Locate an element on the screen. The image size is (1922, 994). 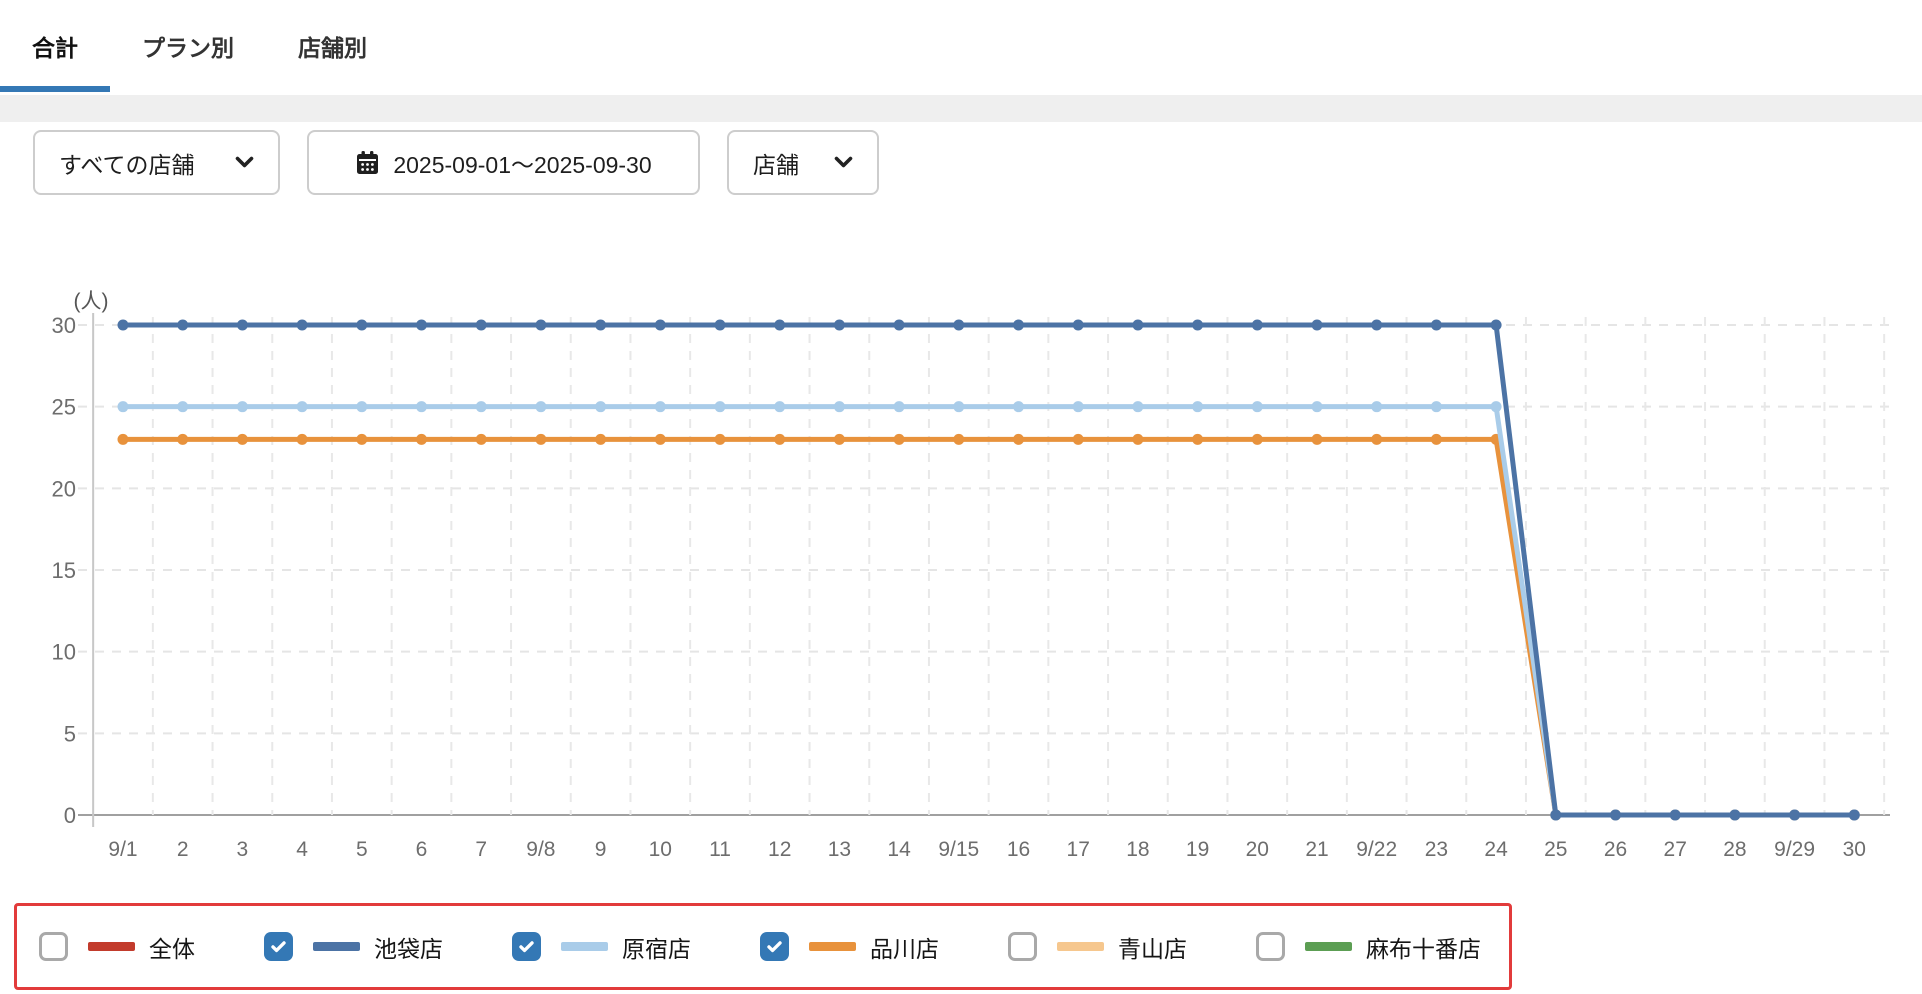
tab-by-plan-label: プラン別 is located at coordinates (188, 48).